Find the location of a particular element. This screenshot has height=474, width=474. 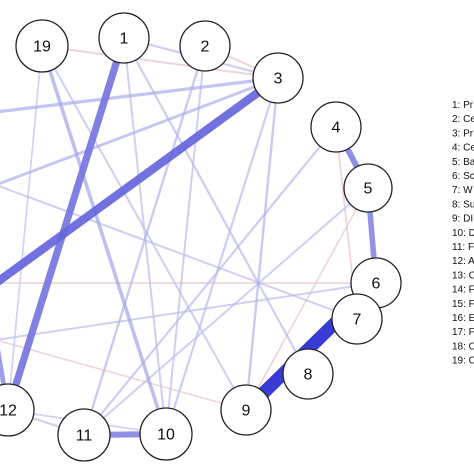

legend-item-13: 13: C is located at coordinates (463, 275).